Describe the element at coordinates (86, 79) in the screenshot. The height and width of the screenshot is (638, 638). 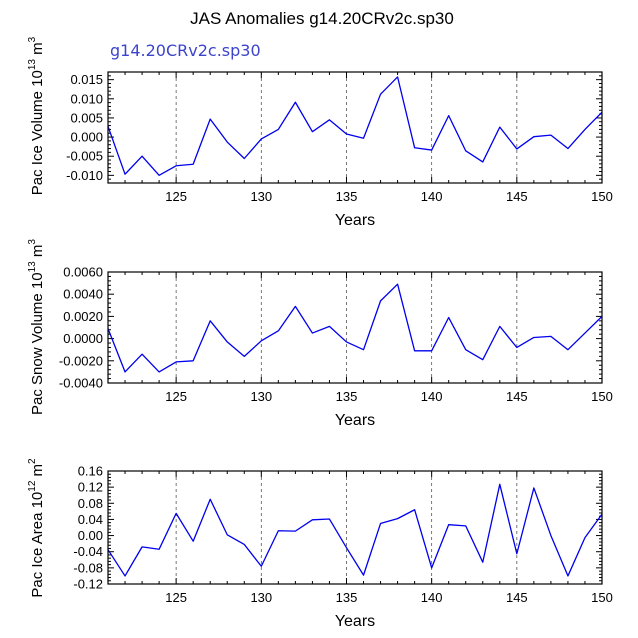
I see `y-tick-label: 0.015` at that location.